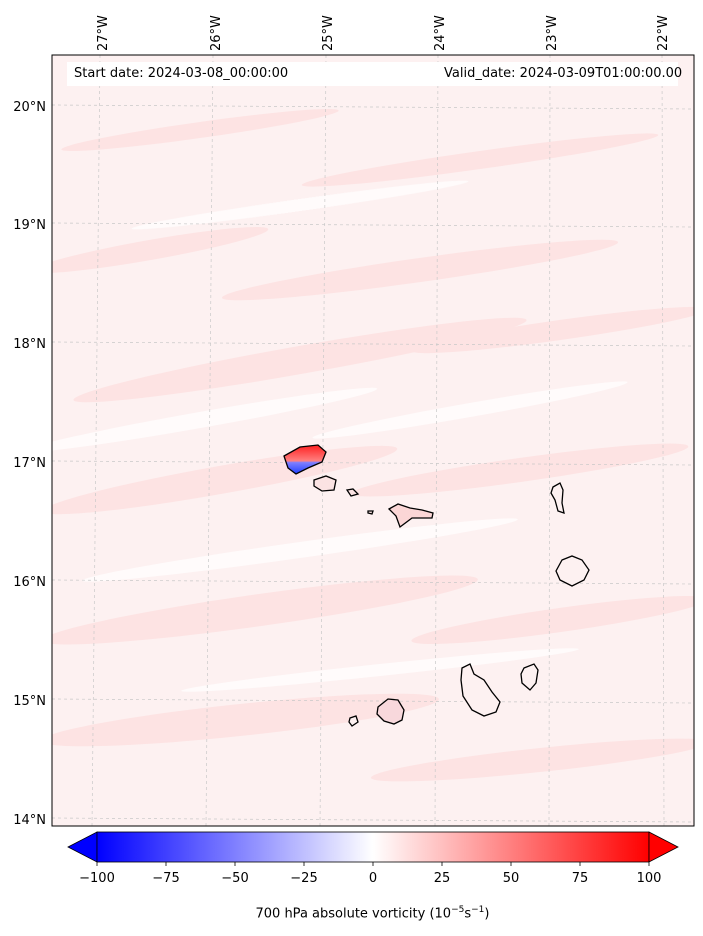 Image resolution: width=703 pixels, height=936 pixels. What do you see at coordinates (29, 701) in the screenshot?
I see `lat-label: 15°N` at bounding box center [29, 701].